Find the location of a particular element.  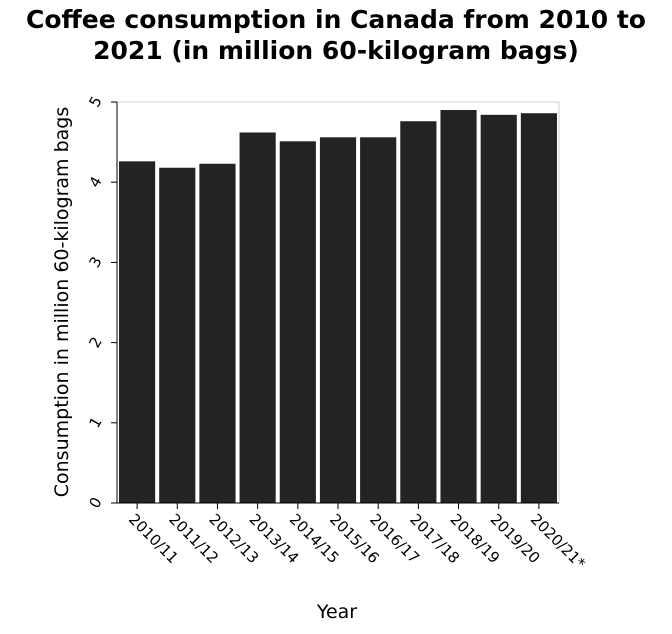

y-tick-label: 3 is located at coordinates (95, 262).